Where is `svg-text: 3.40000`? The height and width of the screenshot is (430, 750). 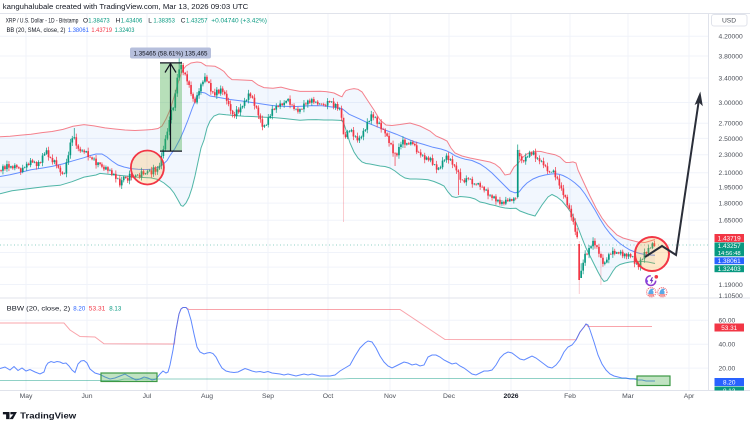 svg-text: 3.40000 is located at coordinates (731, 78).